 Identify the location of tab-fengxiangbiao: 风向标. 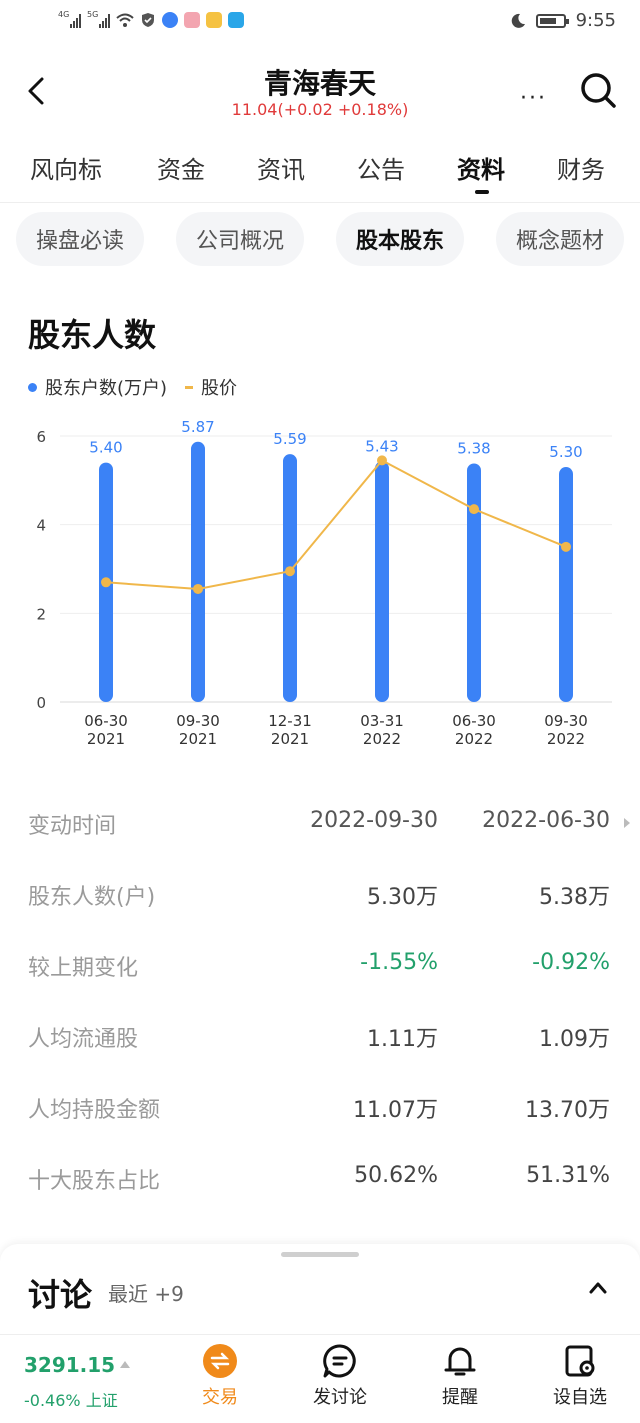
(66, 170).